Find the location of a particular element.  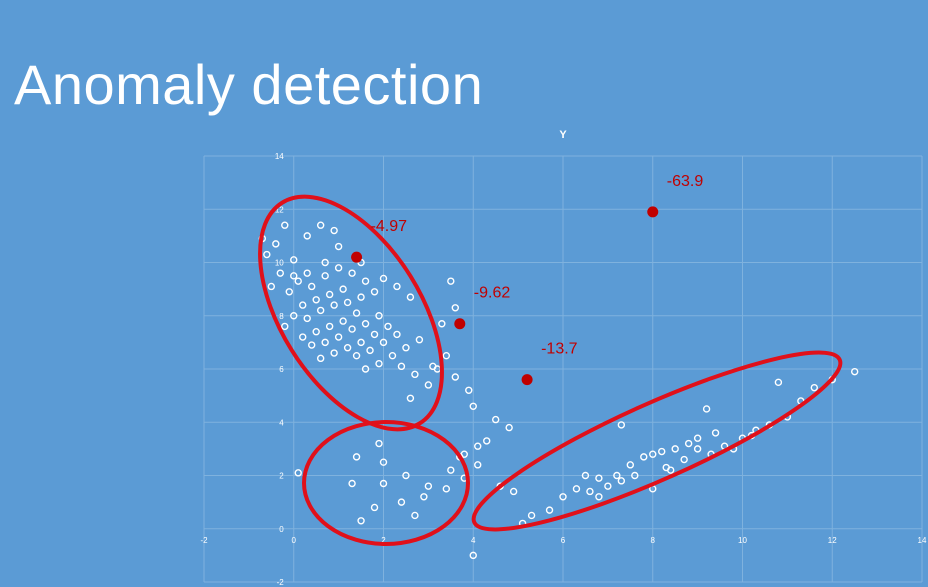

y-tick-label: 10 is located at coordinates (279, 263).